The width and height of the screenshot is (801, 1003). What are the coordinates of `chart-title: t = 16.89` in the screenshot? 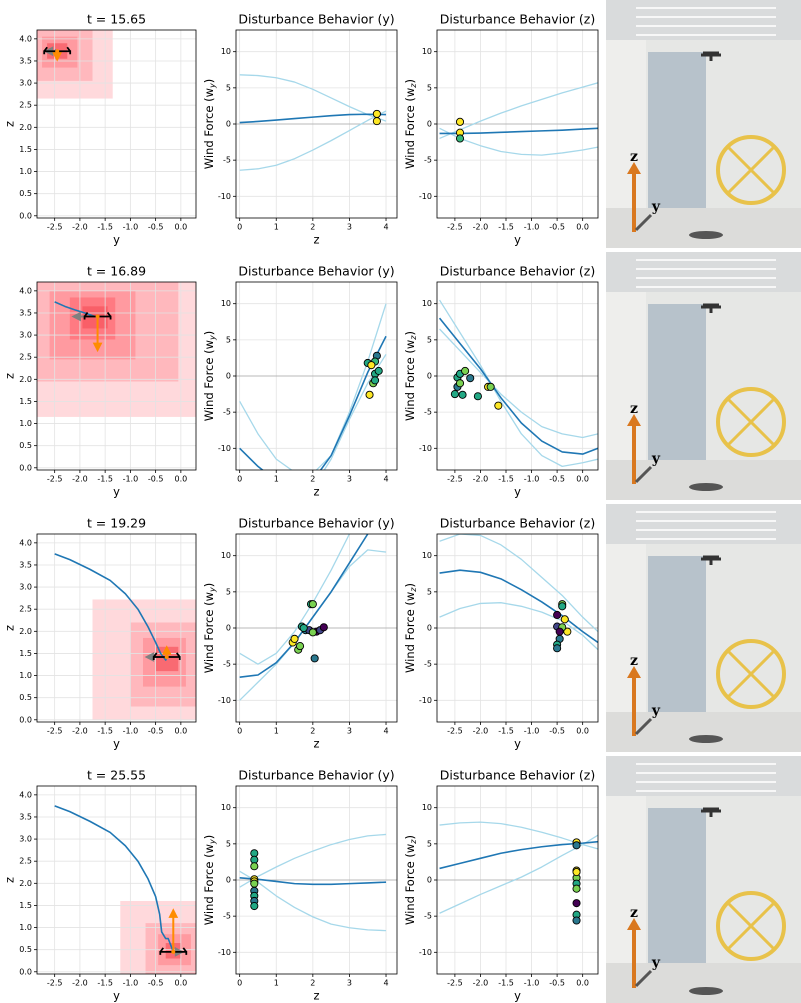 It's located at (116, 271).